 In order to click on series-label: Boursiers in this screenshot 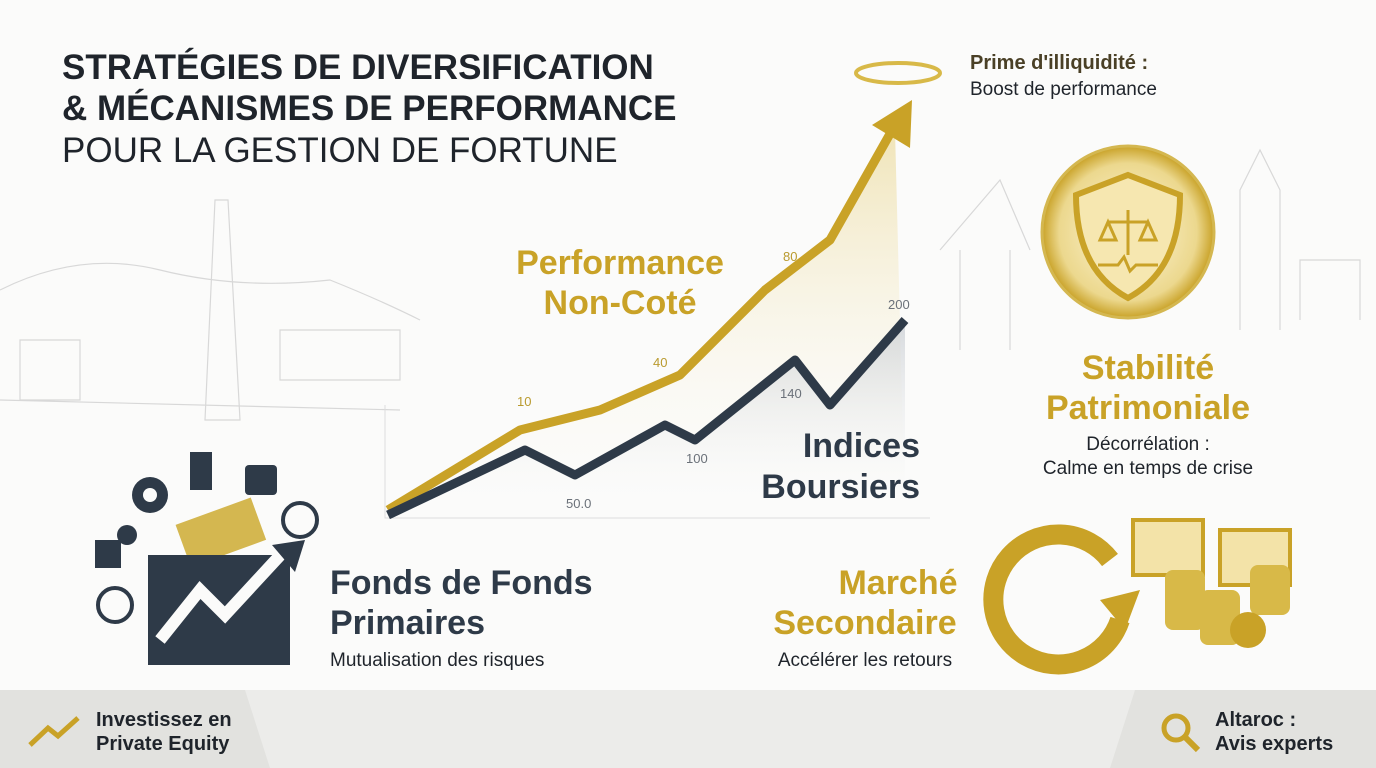, I will do `click(840, 487)`.